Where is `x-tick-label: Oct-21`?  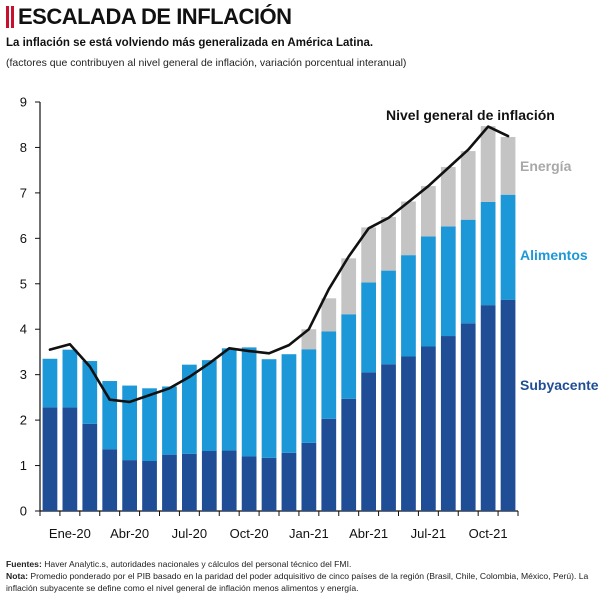 x-tick-label: Oct-21 is located at coordinates (488, 533).